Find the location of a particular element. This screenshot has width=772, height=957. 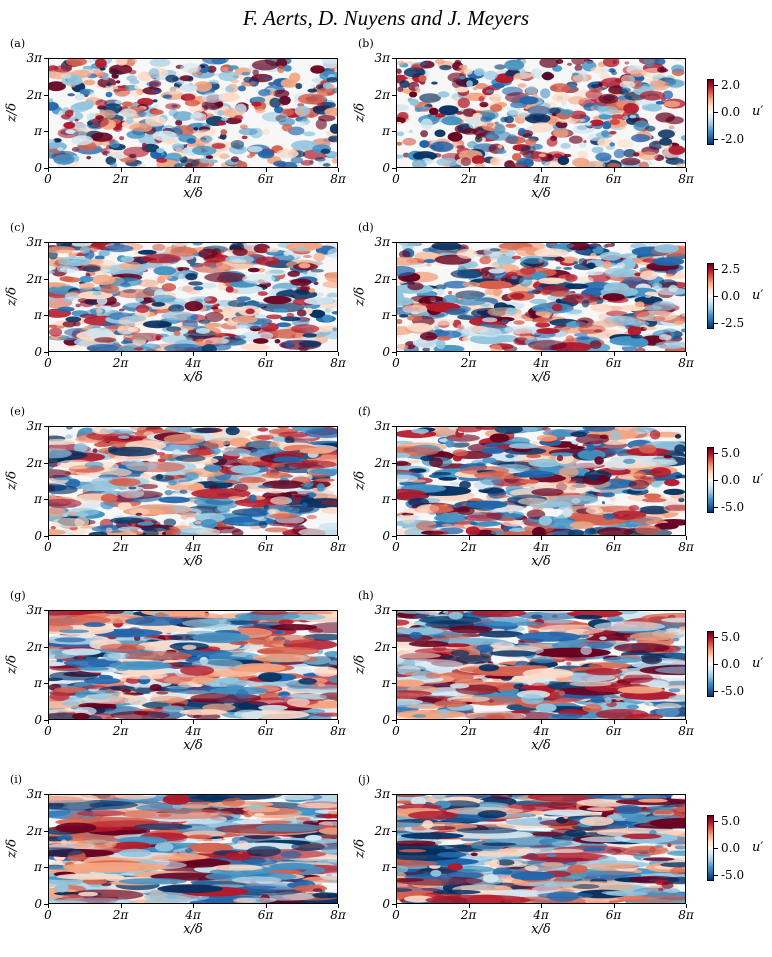

y-tick-label: 2π is located at coordinates (378, 647).